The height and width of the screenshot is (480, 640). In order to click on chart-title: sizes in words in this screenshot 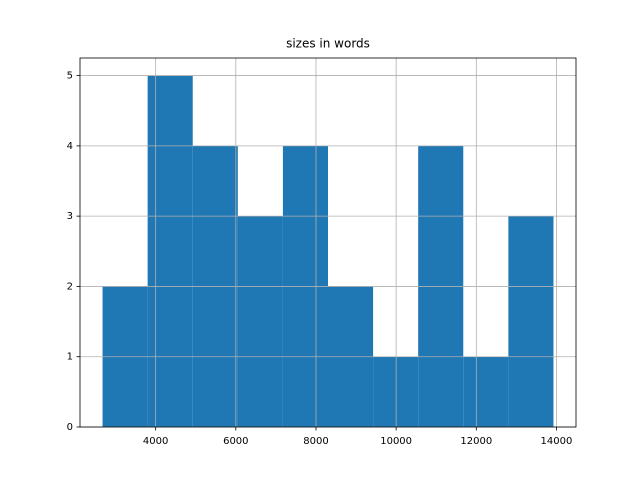, I will do `click(328, 44)`.